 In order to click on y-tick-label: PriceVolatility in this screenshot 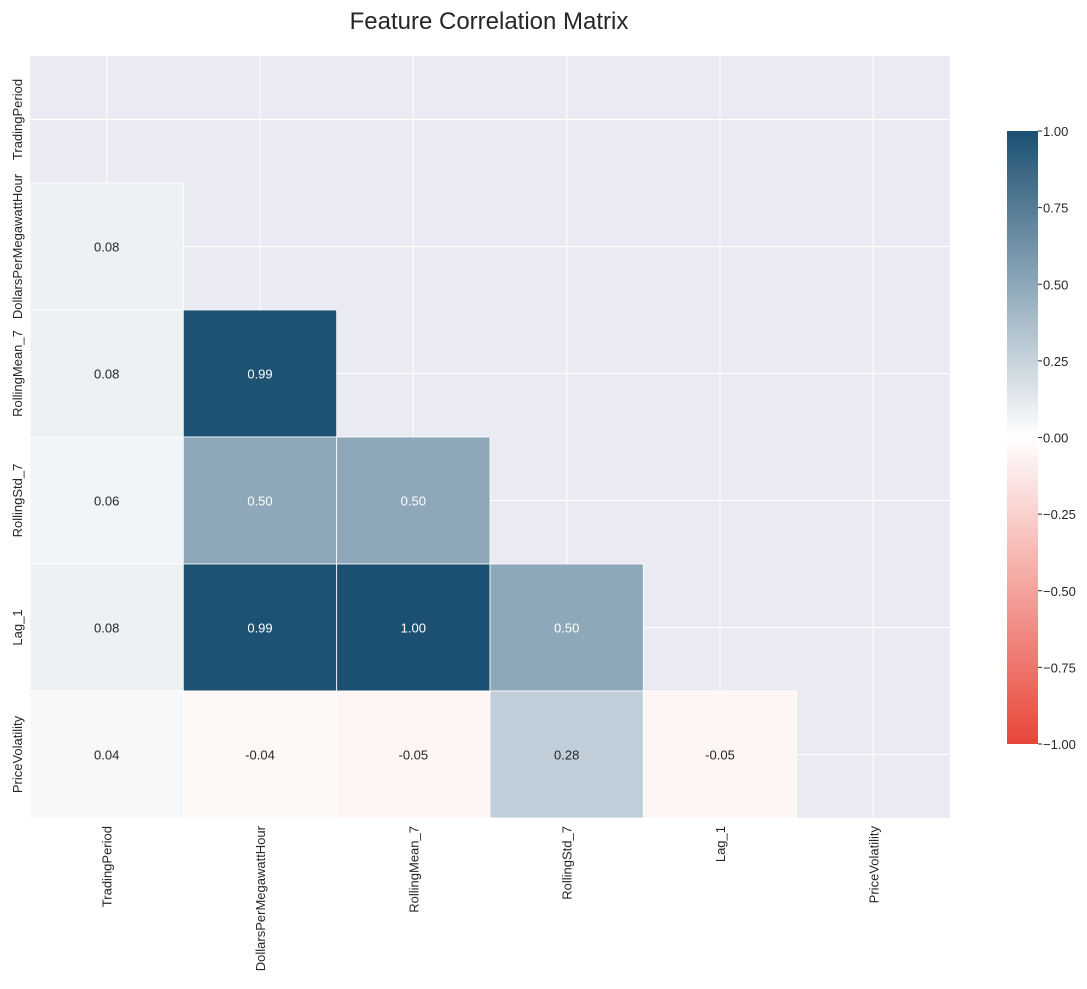, I will do `click(17, 754)`.